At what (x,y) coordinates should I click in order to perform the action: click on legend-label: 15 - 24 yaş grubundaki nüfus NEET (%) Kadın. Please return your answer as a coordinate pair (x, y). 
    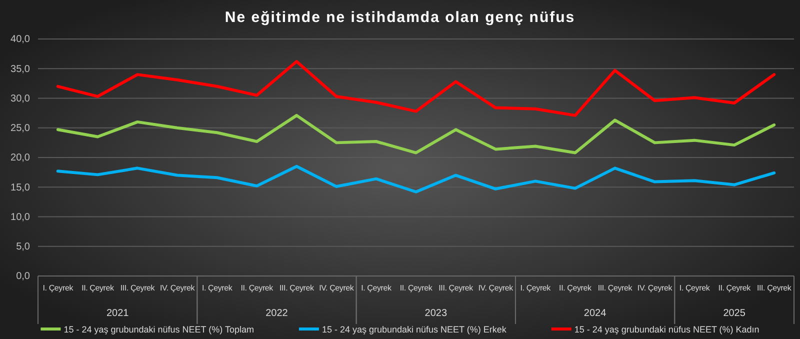
    Looking at the image, I should click on (667, 329).